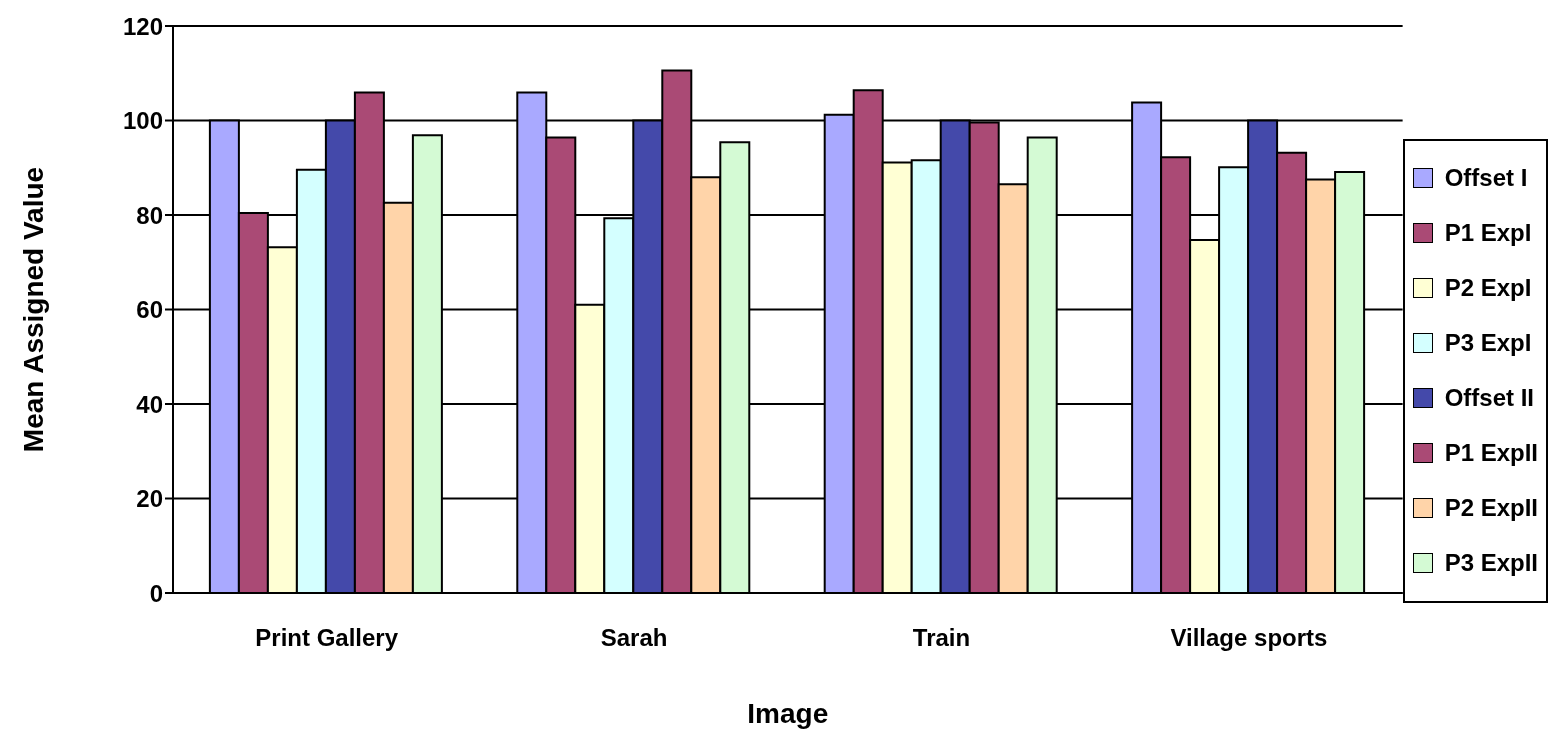 The image size is (1567, 740). I want to click on y-tick-label: 60, so click(149, 310).